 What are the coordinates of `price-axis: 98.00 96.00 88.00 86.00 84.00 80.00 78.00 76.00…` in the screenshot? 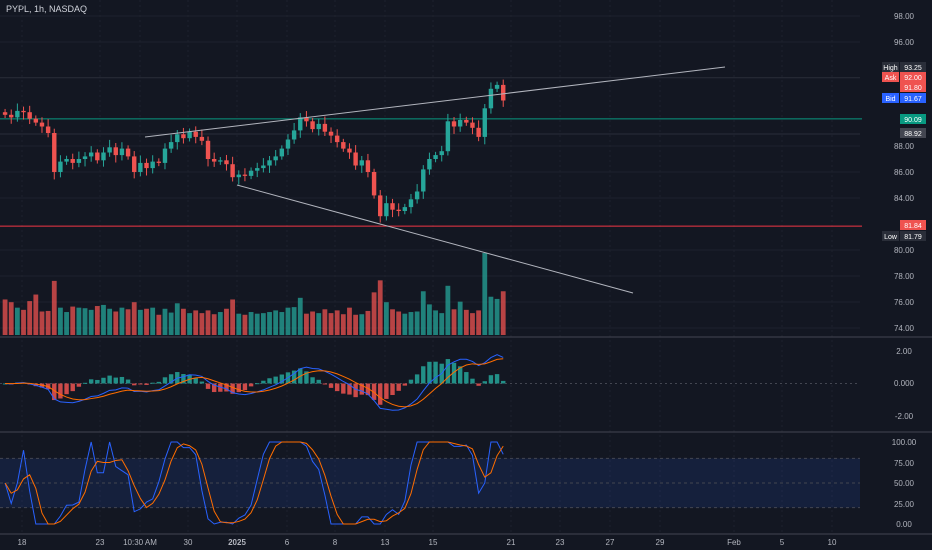 It's located at (904, 172).